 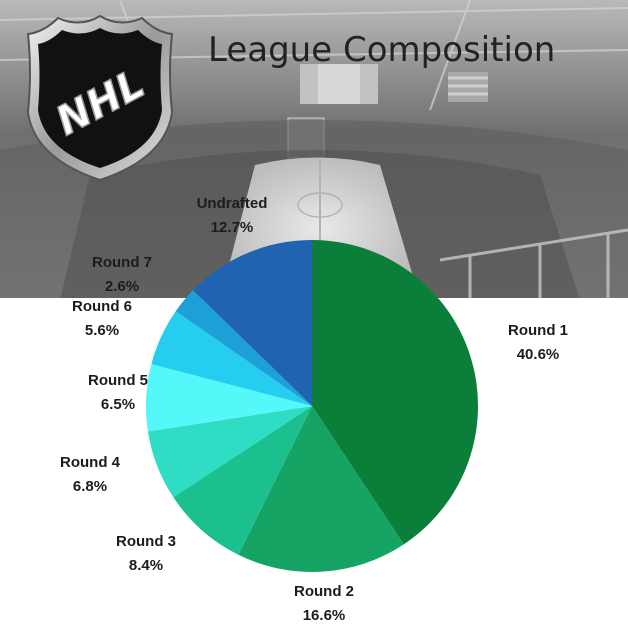 What do you see at coordinates (382, 50) in the screenshot?
I see `chart-title: League Composition` at bounding box center [382, 50].